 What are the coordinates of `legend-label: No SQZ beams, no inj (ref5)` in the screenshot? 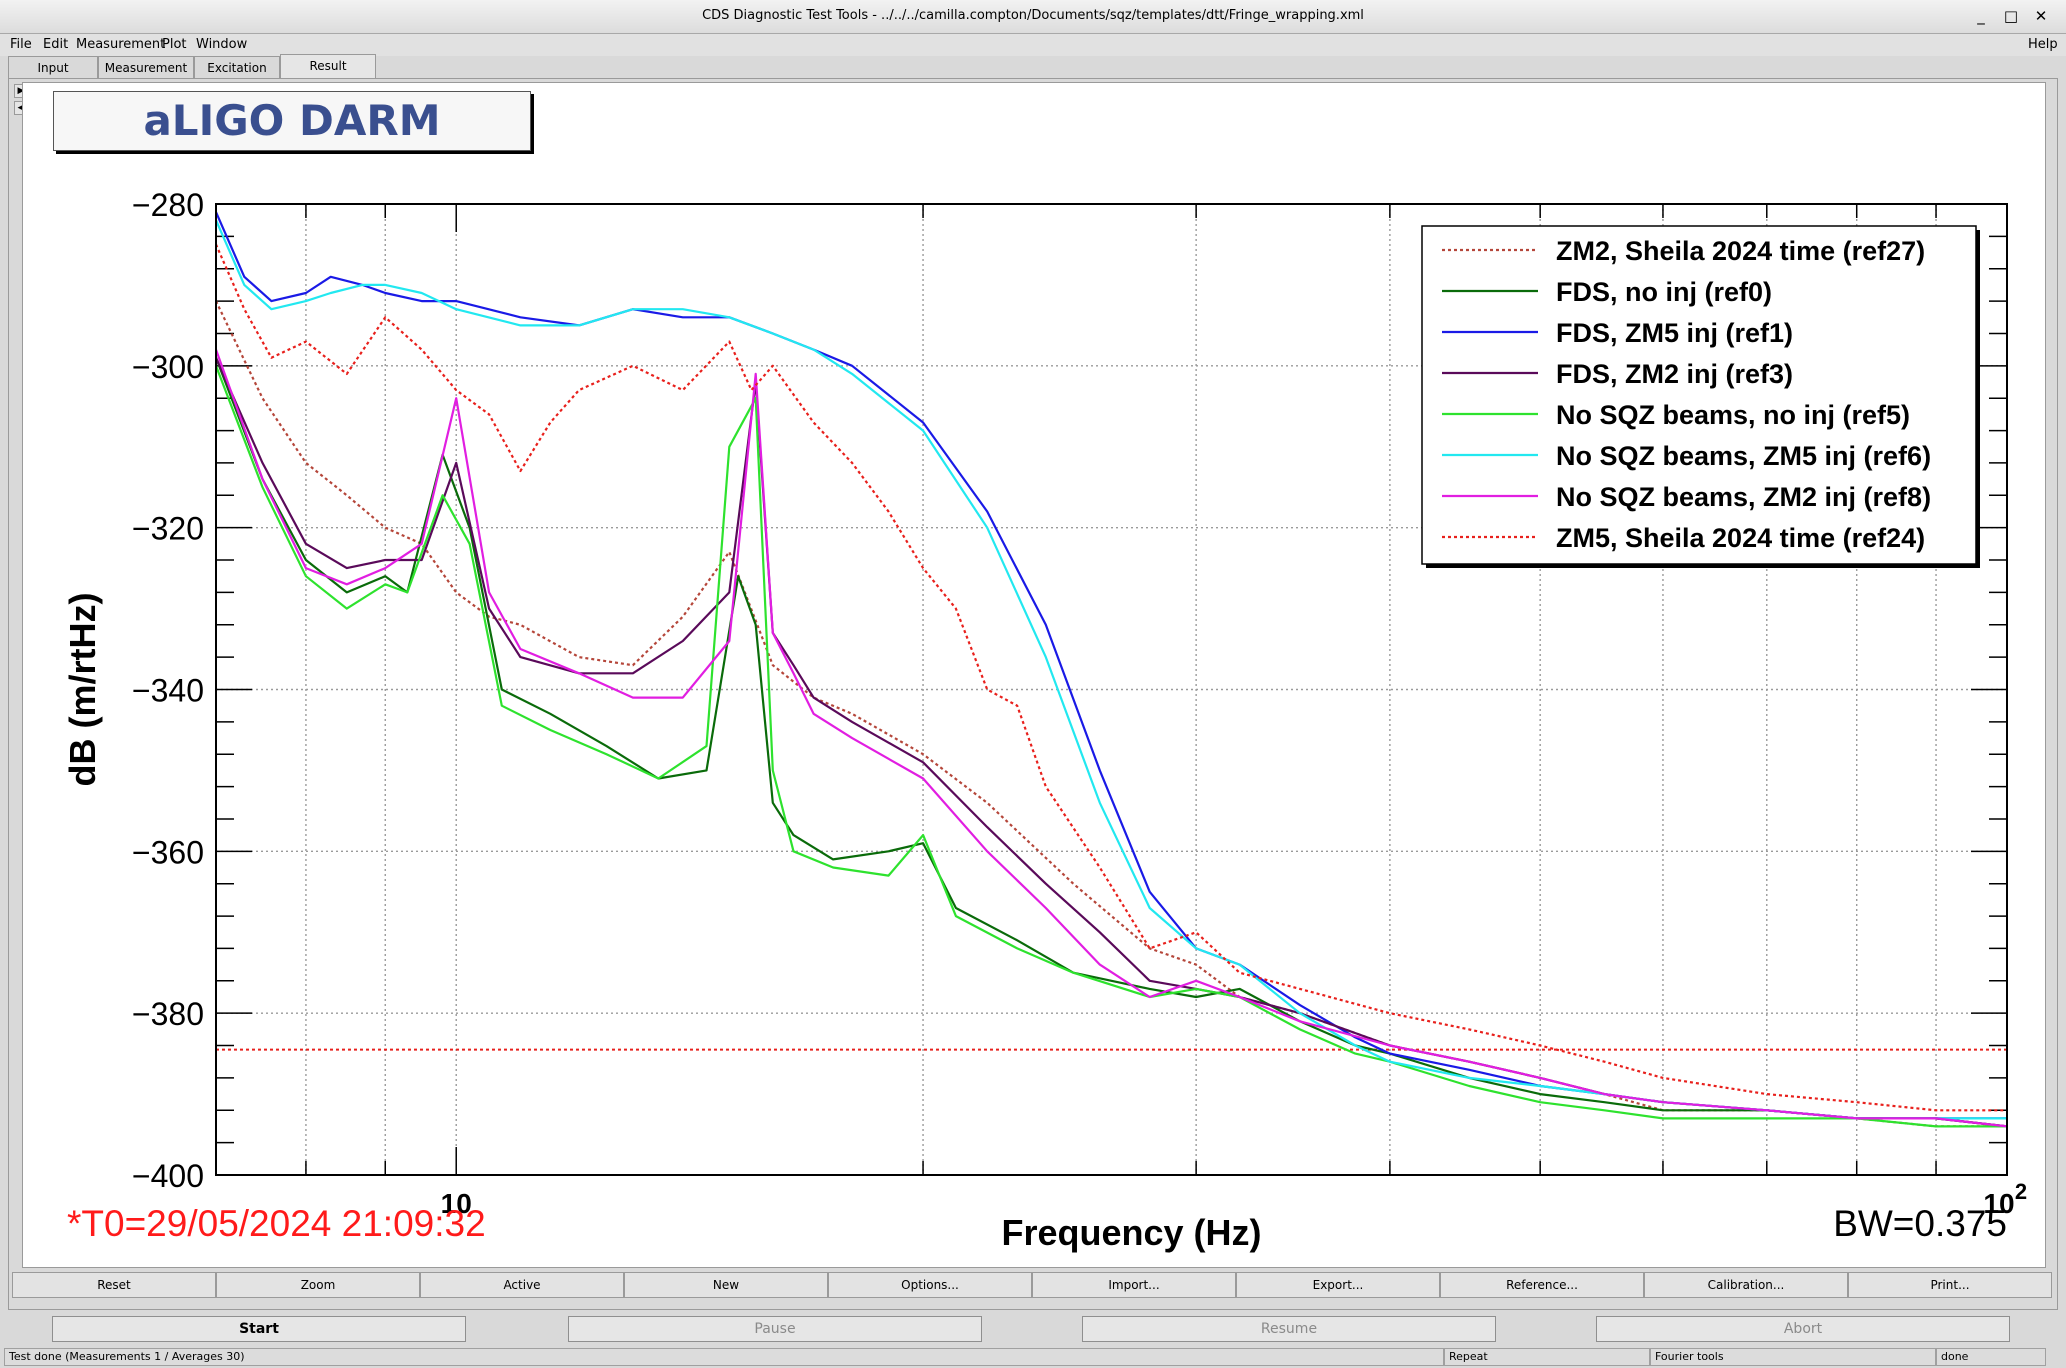 It's located at (1733, 415).